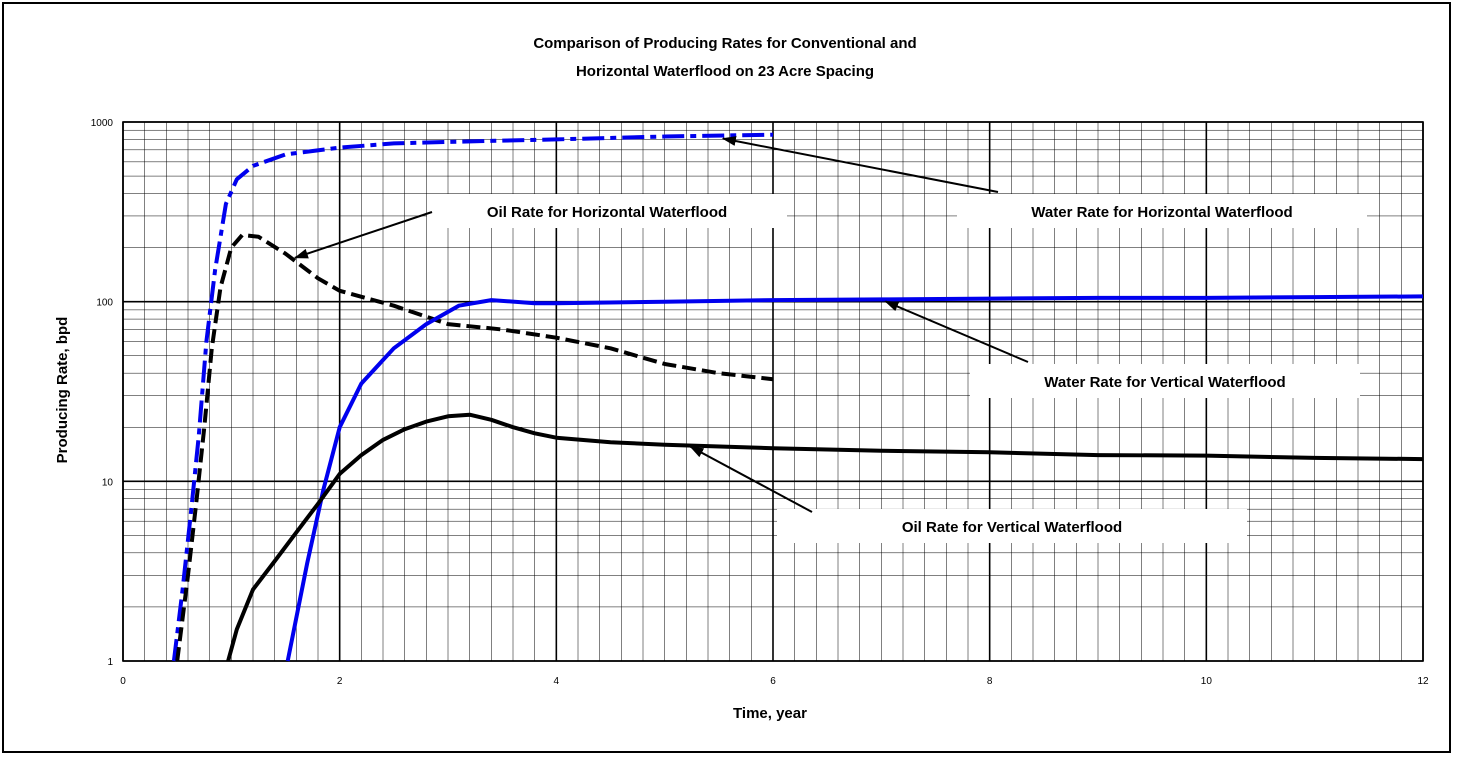 The height and width of the screenshot is (759, 1457). I want to click on y-tick-label: 1, so click(110, 662).